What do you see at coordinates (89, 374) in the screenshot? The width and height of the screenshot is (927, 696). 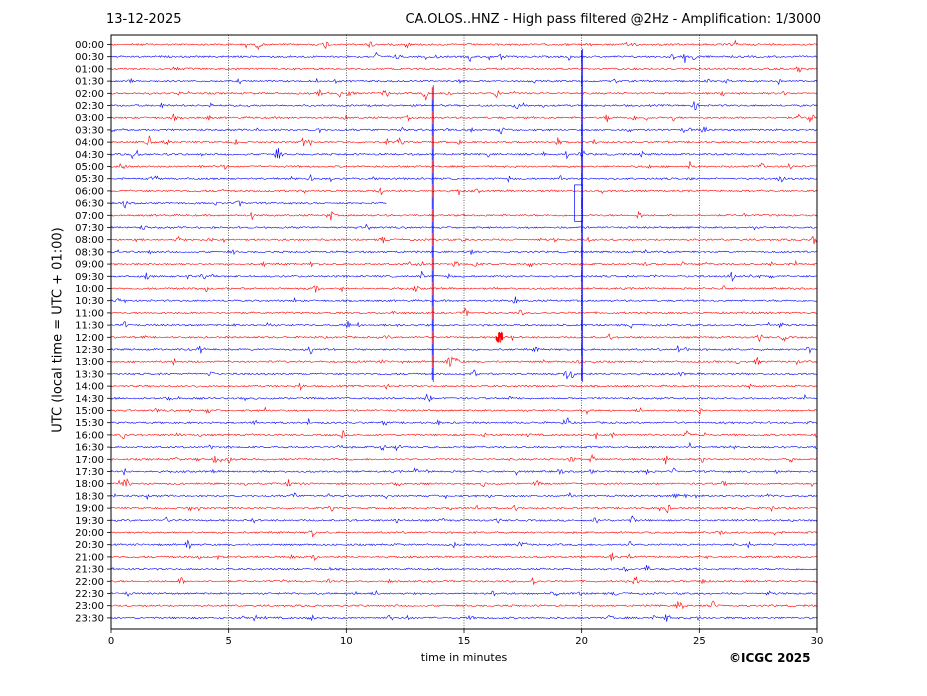 I see `y-tick-label-1330: 13:30` at bounding box center [89, 374].